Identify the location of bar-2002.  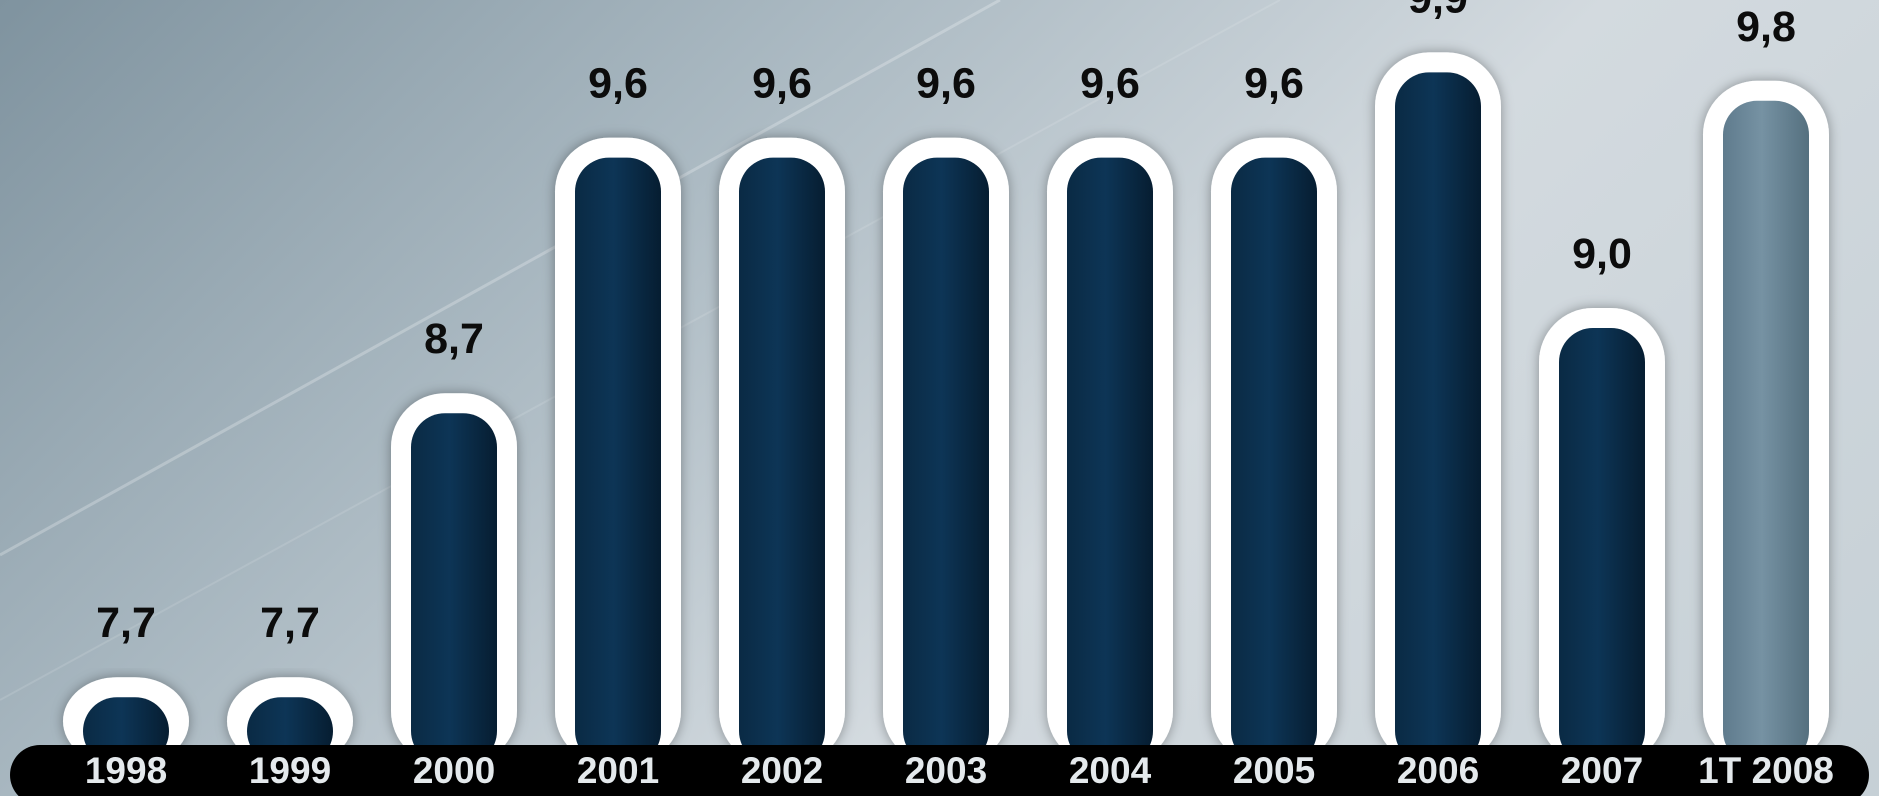
(782, 451).